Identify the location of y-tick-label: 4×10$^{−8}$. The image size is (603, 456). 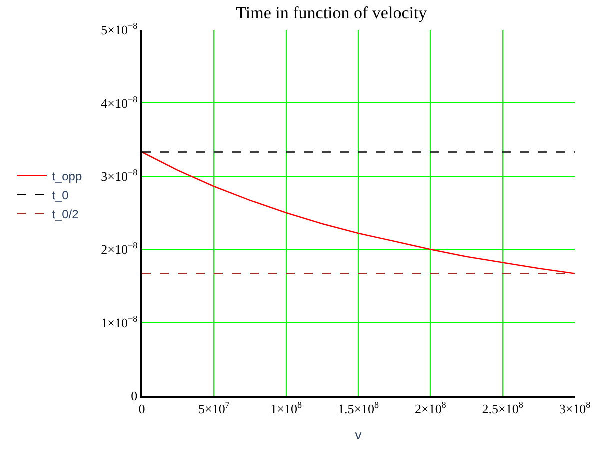
(119, 102).